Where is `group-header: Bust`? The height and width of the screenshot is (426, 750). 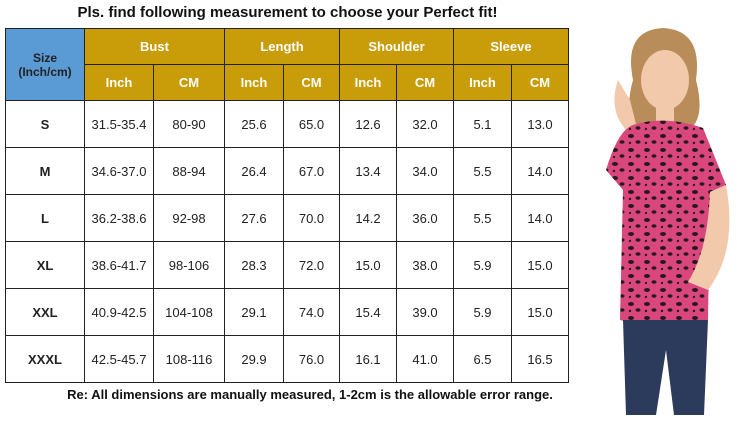
group-header: Bust is located at coordinates (154, 46).